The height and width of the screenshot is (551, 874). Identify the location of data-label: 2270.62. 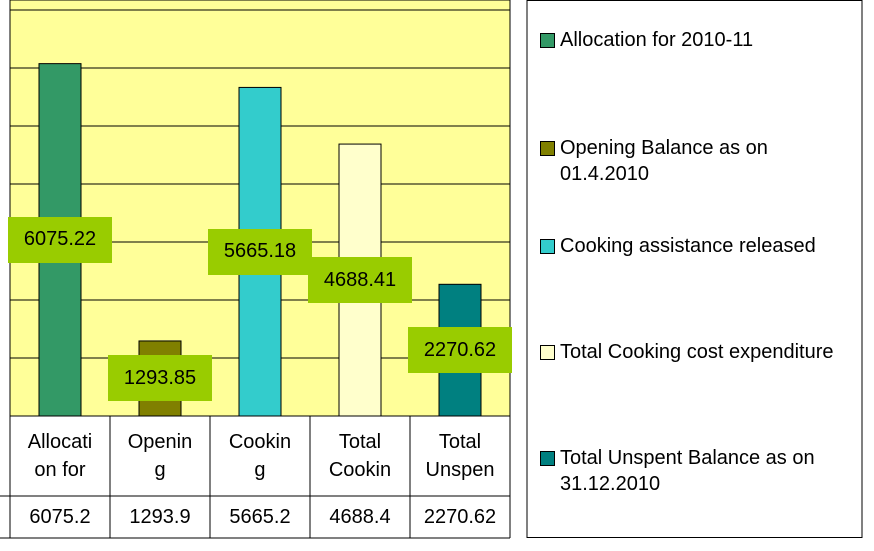
(460, 350).